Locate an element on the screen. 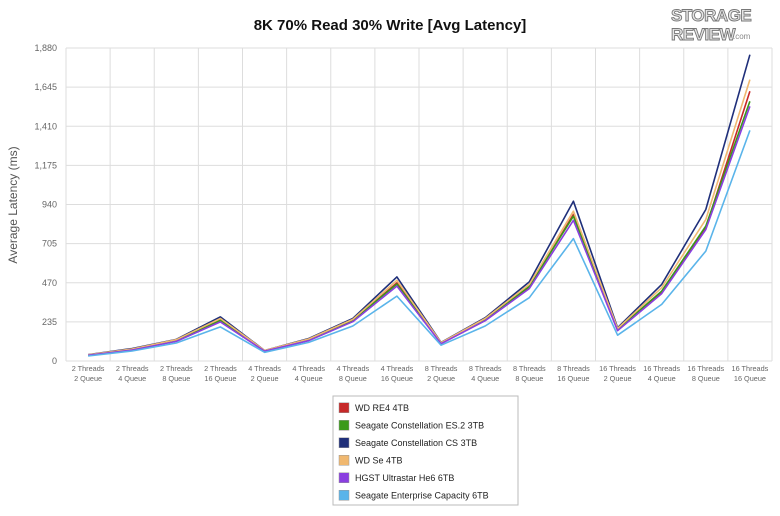 The height and width of the screenshot is (516, 780). y-tick-label: 235 is located at coordinates (49, 322).